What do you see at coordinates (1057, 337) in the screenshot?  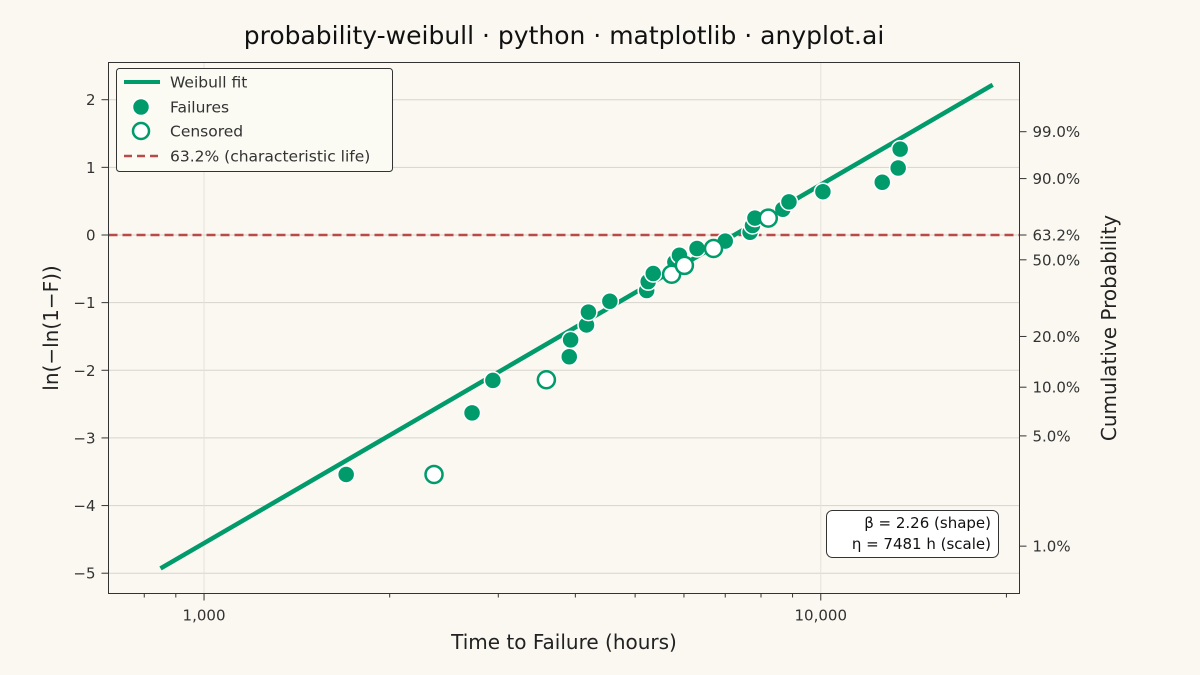 I see `right-tick-label-4: 20.0%` at bounding box center [1057, 337].